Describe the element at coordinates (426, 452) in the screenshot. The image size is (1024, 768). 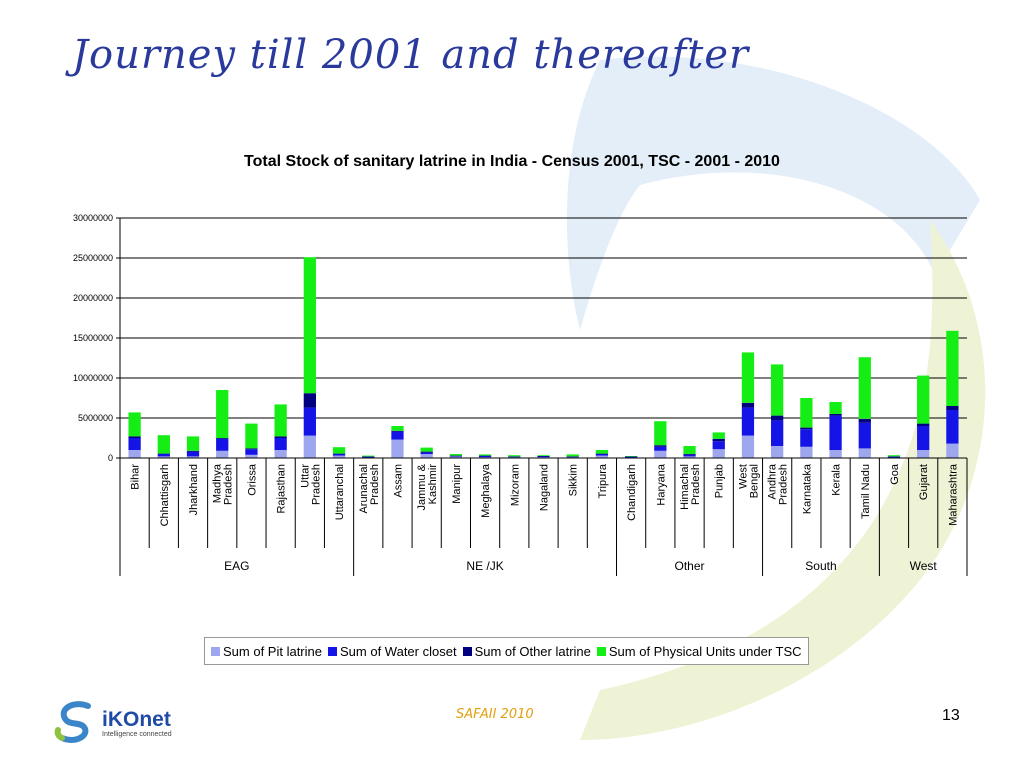
I see `bar-jammu-kashmir-sum-of-other-latrine` at that location.